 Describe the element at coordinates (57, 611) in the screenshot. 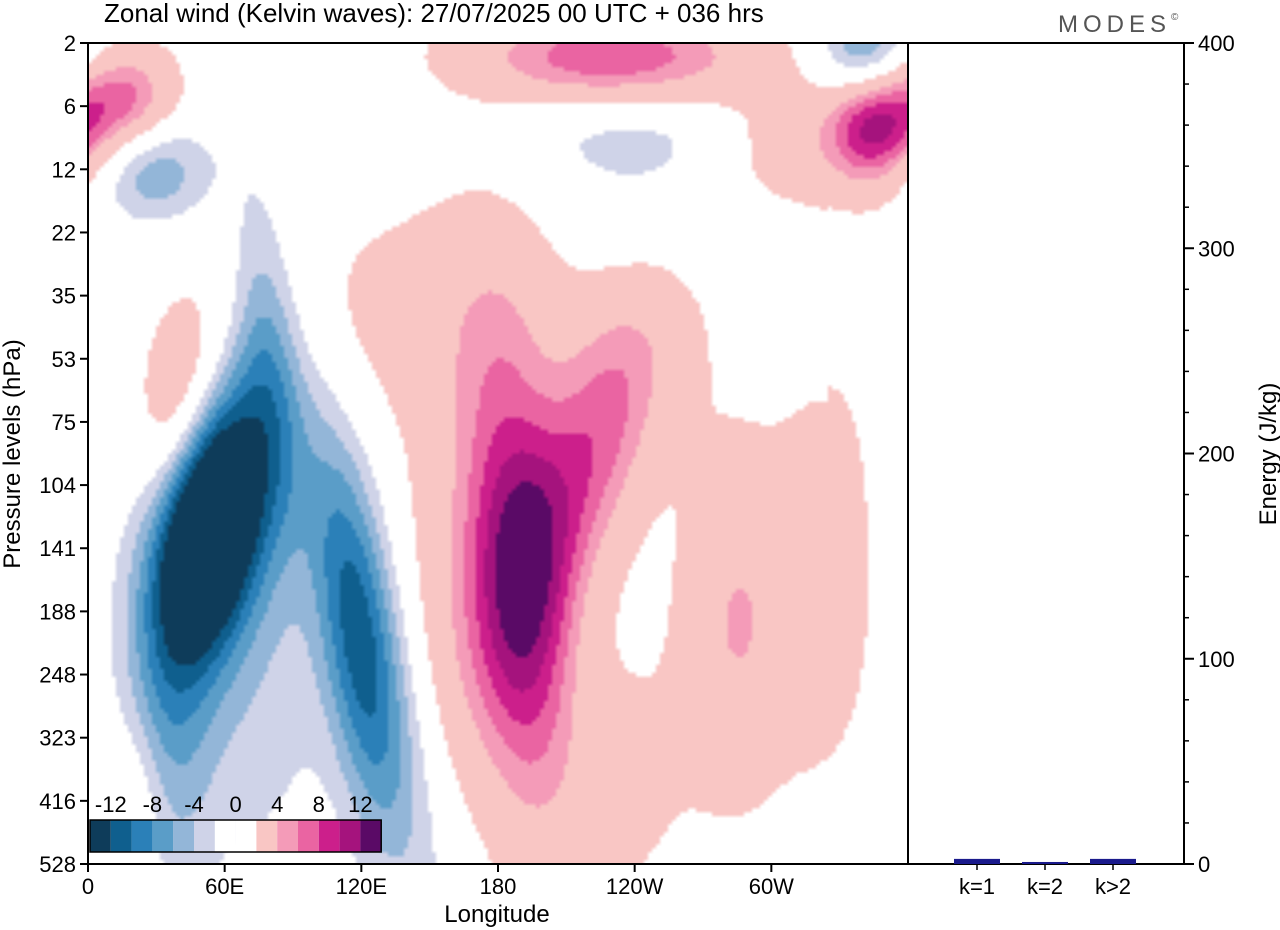

I see `pressure-tick-label: 188` at that location.